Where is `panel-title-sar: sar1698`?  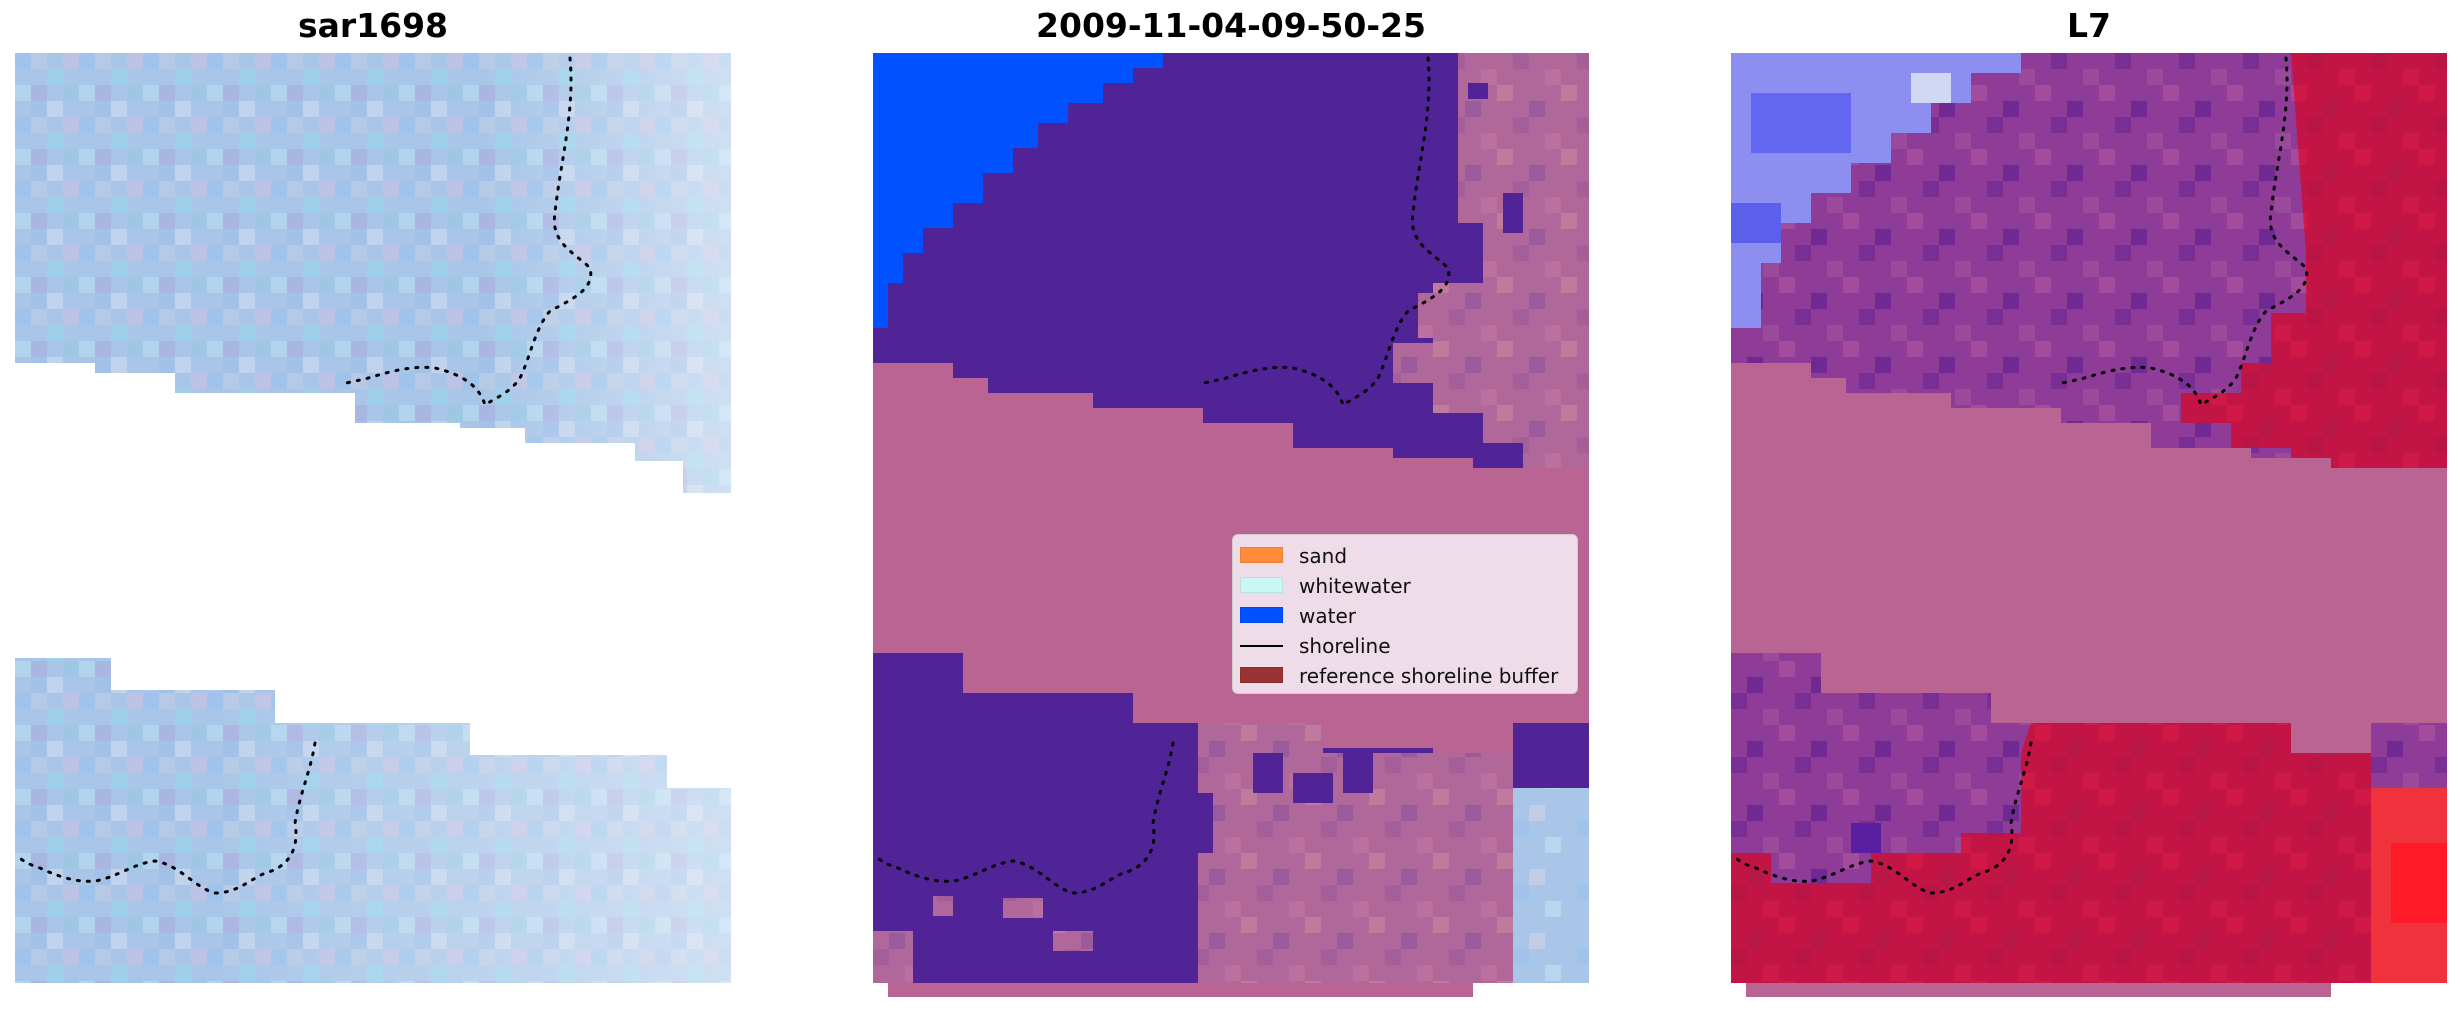 panel-title-sar: sar1698 is located at coordinates (373, 25).